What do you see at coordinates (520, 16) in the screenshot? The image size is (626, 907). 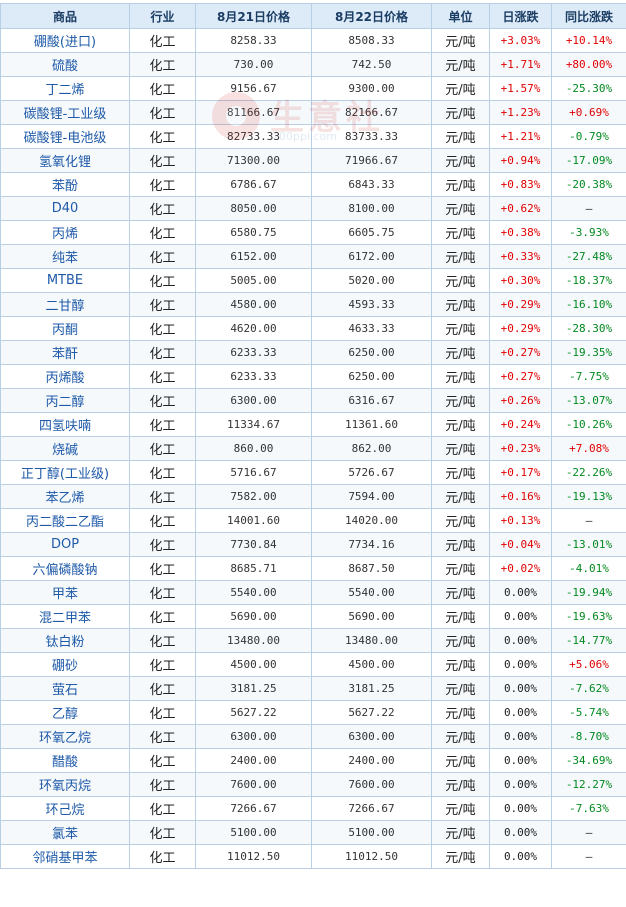 I see `header-daily-change: 日涨跌` at bounding box center [520, 16].